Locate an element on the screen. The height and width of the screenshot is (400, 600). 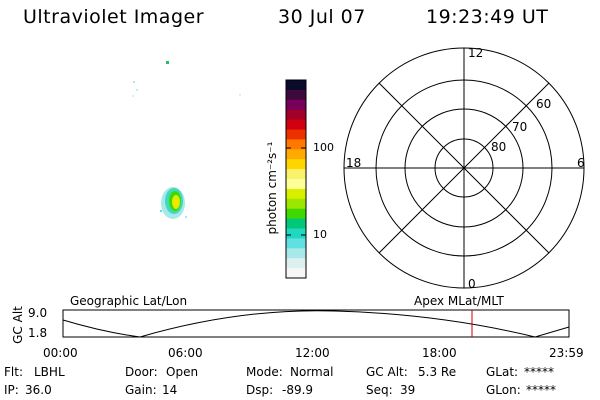
timeline-xtick-3: 18:00 is located at coordinates (439, 353).